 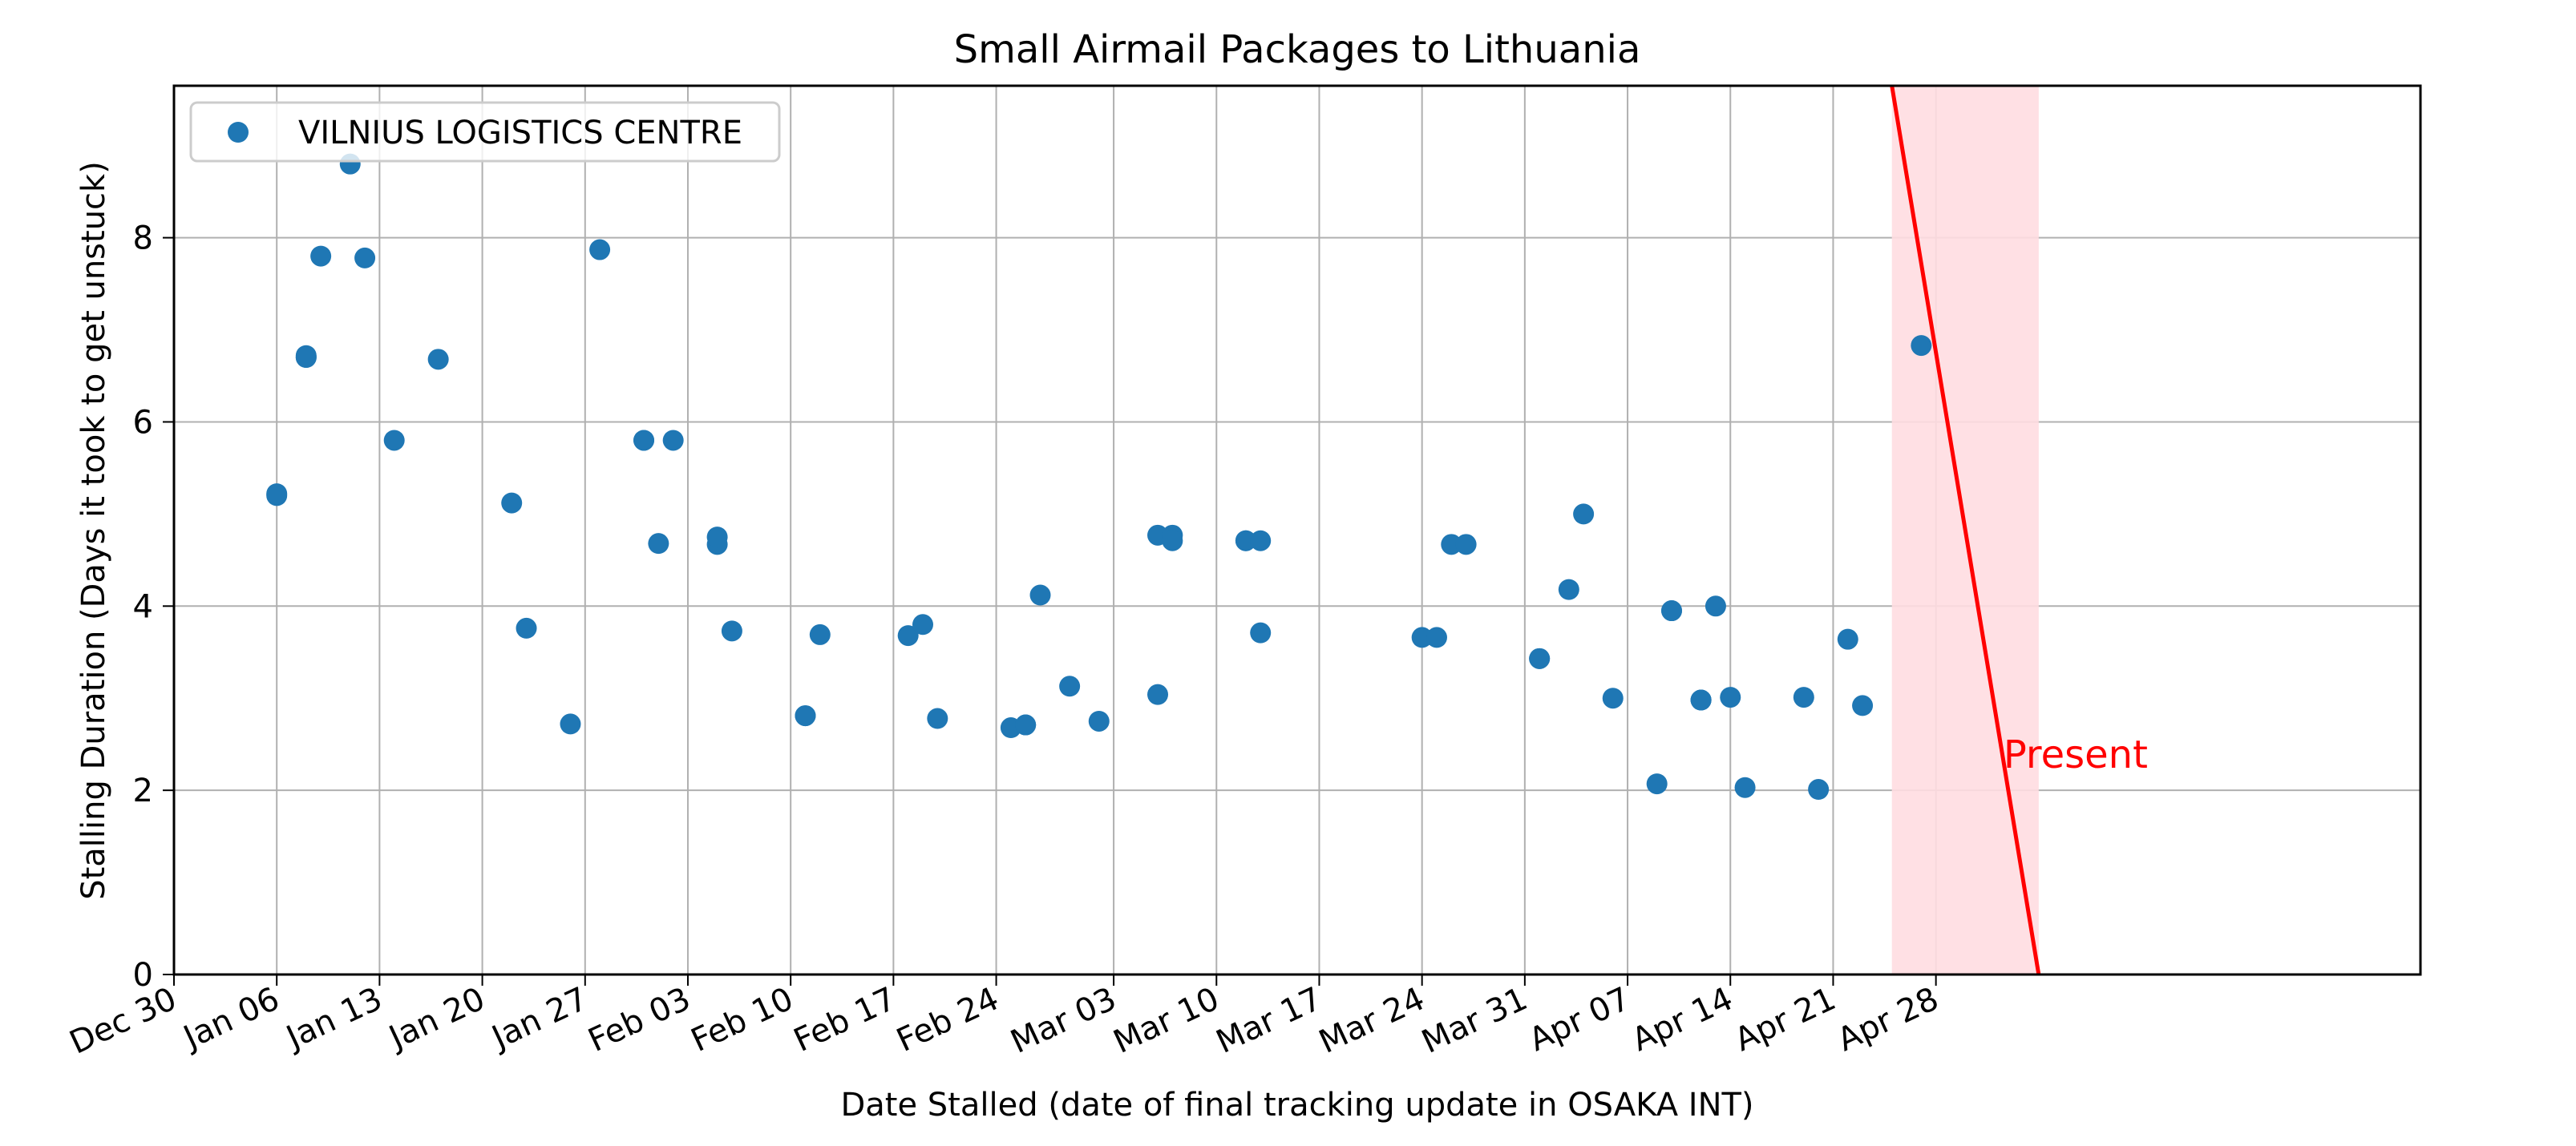 I want to click on present-line, so click(x=1965, y=530).